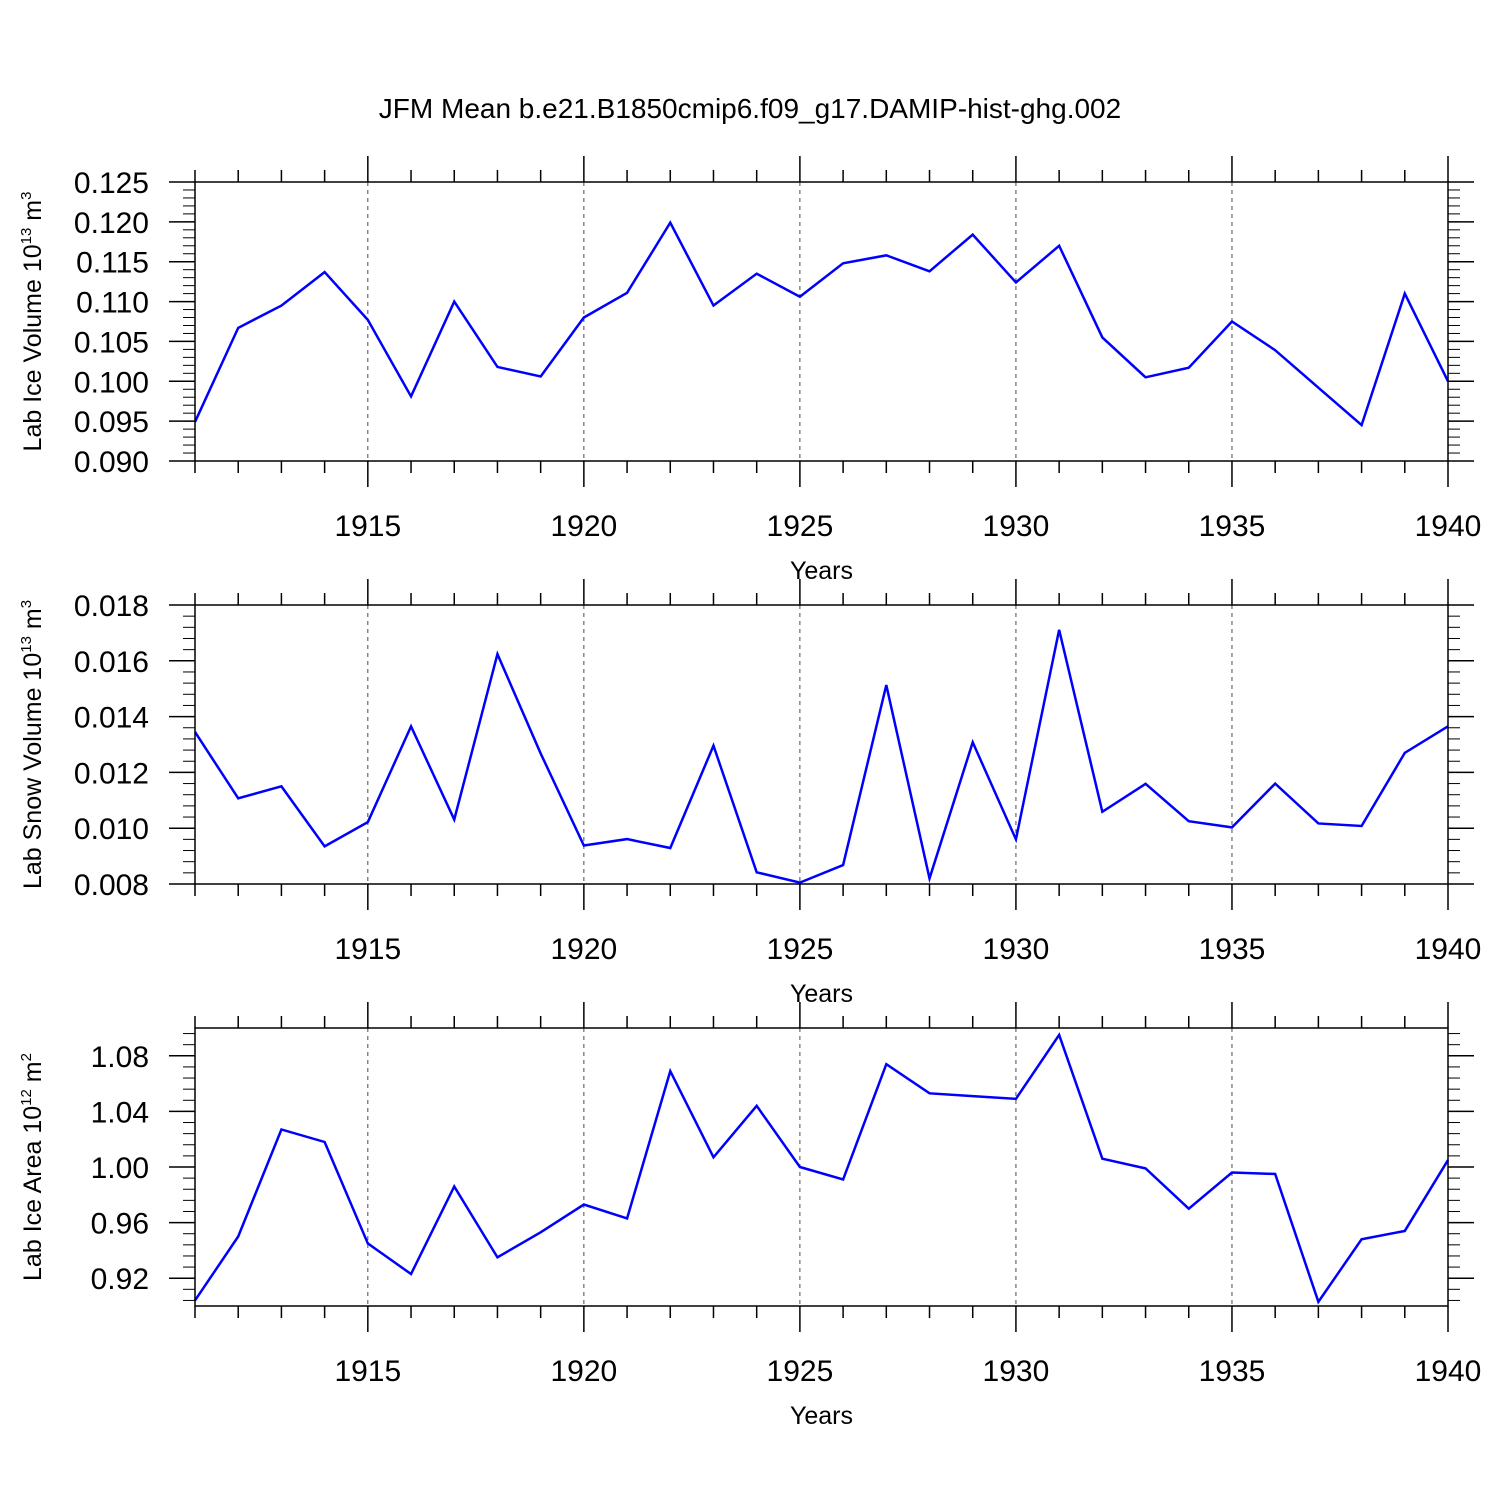 The height and width of the screenshot is (1500, 1500). Describe the element at coordinates (120, 1168) in the screenshot. I see `y-tick-label: 1.00` at that location.